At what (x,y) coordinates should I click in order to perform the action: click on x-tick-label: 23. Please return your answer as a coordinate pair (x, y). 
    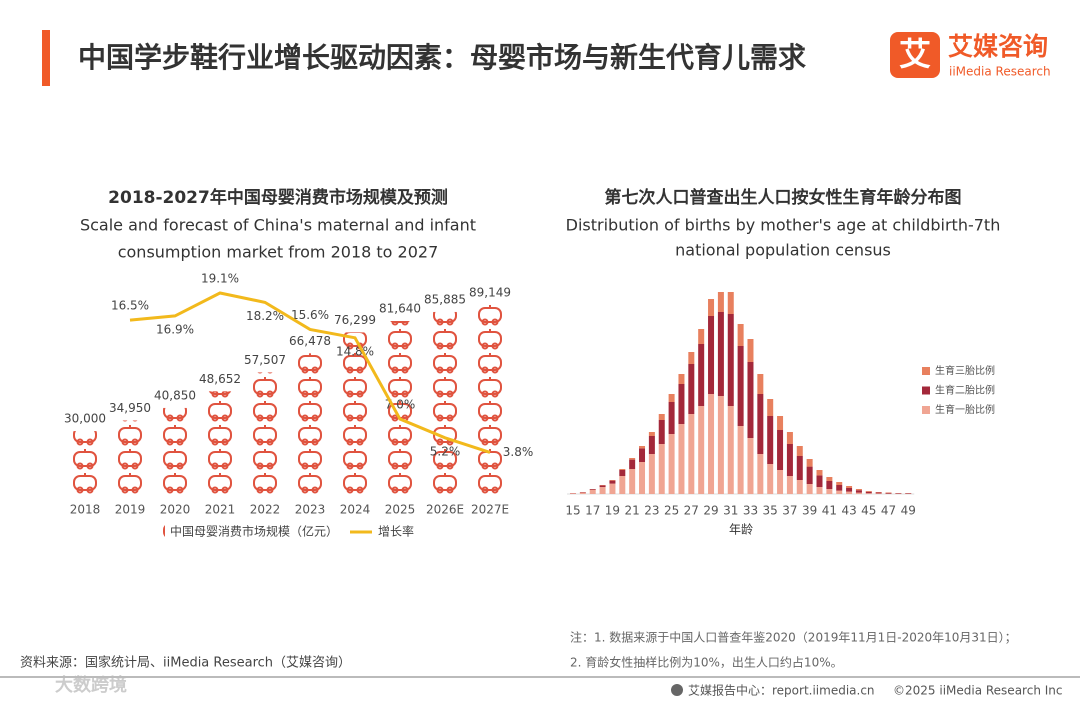
    Looking at the image, I should click on (651, 511).